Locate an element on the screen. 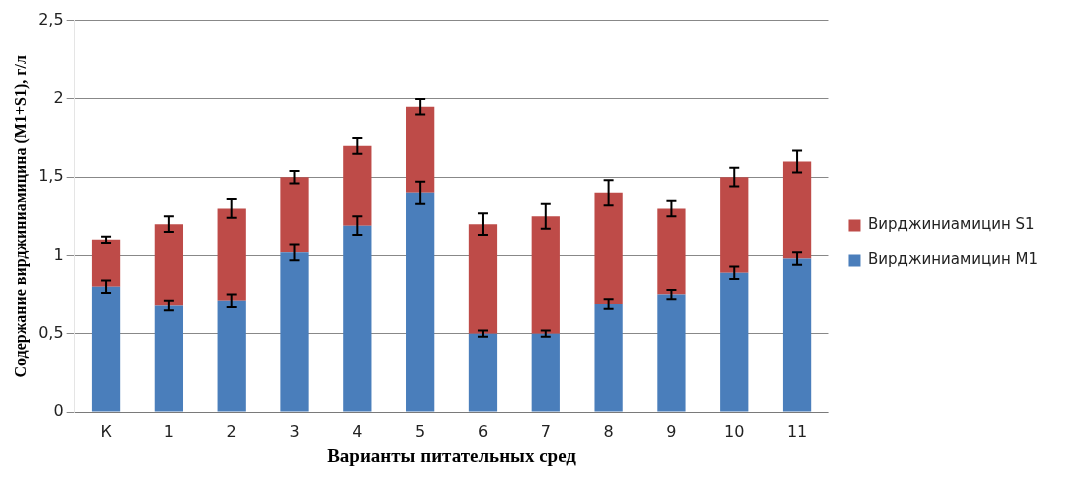 The width and height of the screenshot is (1068, 479). y-tick-label: 1 is located at coordinates (58, 254).